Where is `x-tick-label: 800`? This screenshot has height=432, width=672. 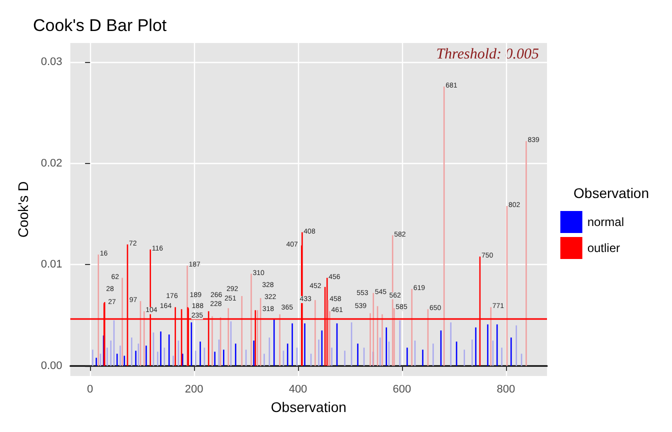
x-tick-label: 800 is located at coordinates (506, 390).